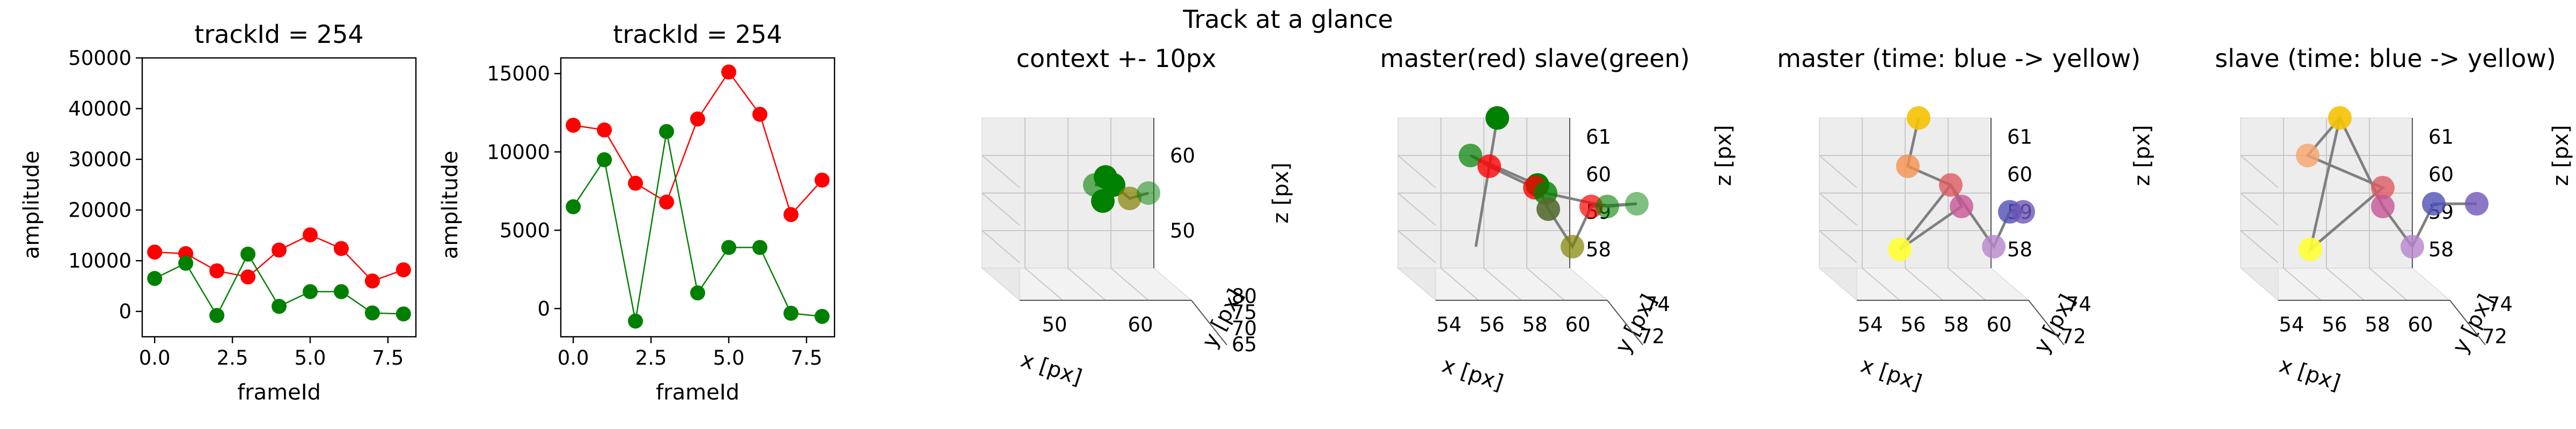 Image resolution: width=2576 pixels, height=429 pixels. What do you see at coordinates (2561, 155) in the screenshot?
I see `slave-time-chart-zlabel: z [px]` at bounding box center [2561, 155].